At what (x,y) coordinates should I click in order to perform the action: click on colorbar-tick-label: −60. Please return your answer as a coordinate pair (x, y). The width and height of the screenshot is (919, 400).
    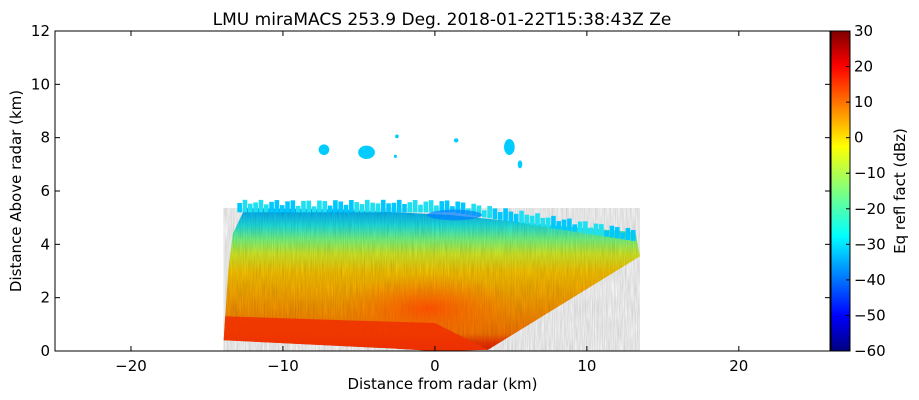
    Looking at the image, I should click on (870, 351).